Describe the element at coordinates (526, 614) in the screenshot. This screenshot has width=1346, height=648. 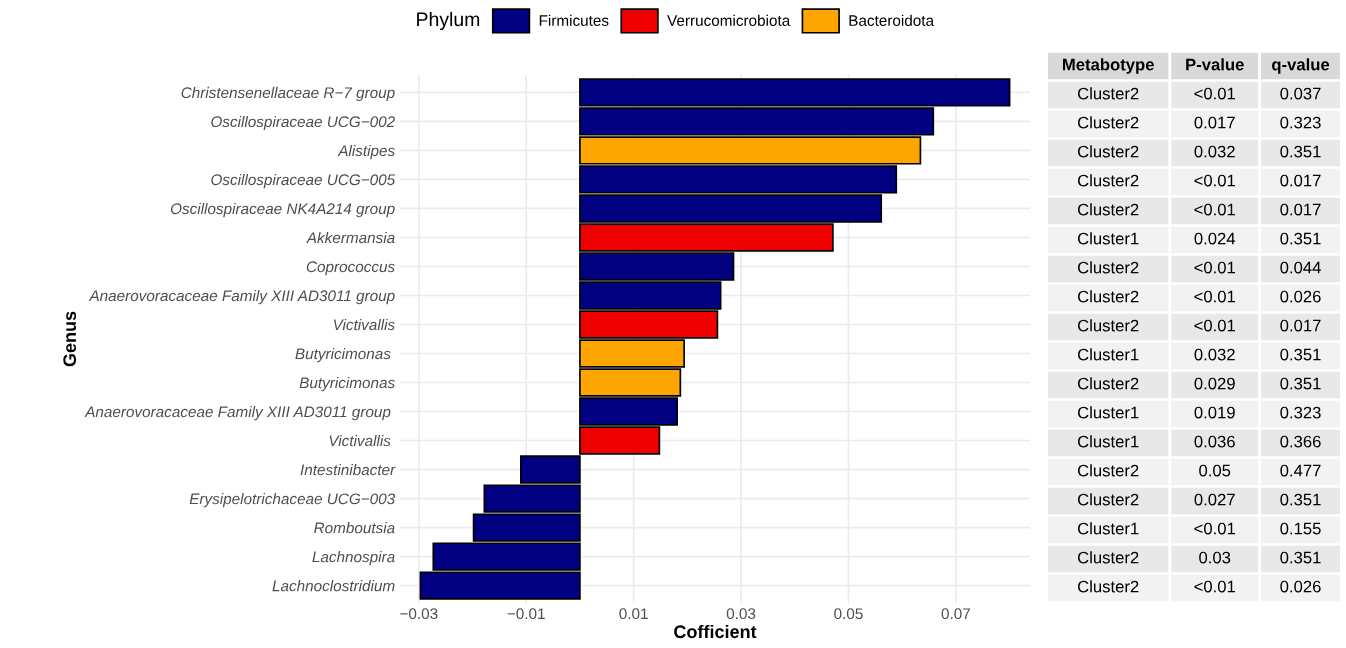
I see `x-tick-label: −0.01` at that location.